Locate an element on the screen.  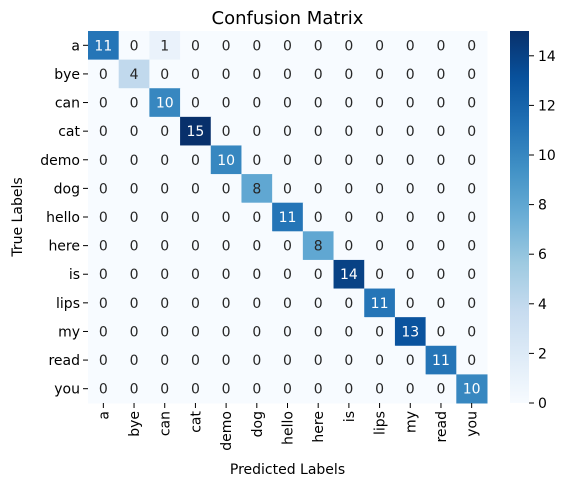
cell-value-label: 1 is located at coordinates (164, 46).